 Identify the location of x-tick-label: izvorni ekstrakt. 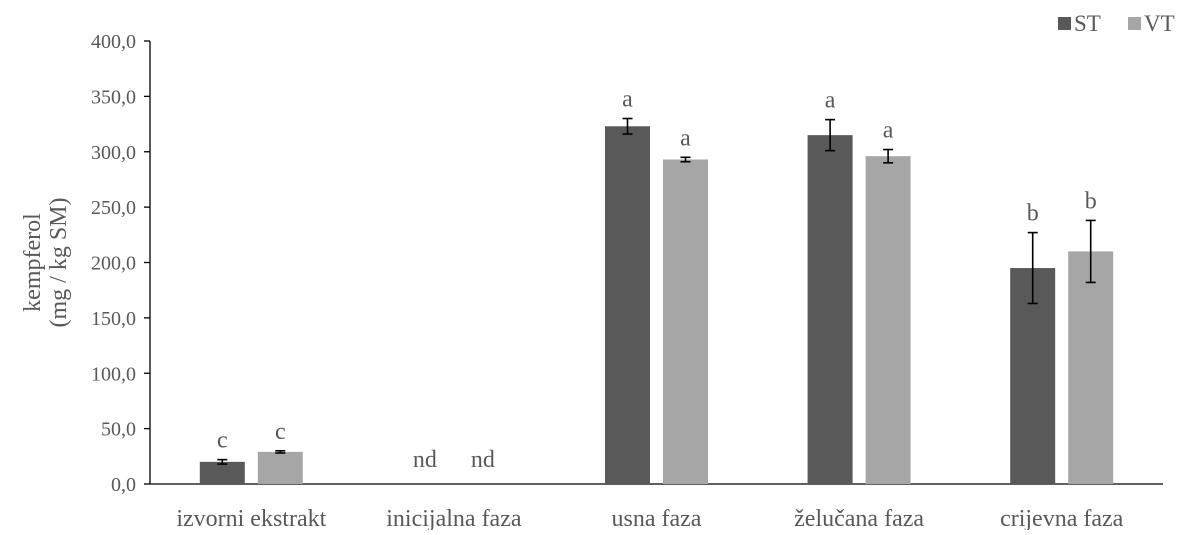
(251, 518).